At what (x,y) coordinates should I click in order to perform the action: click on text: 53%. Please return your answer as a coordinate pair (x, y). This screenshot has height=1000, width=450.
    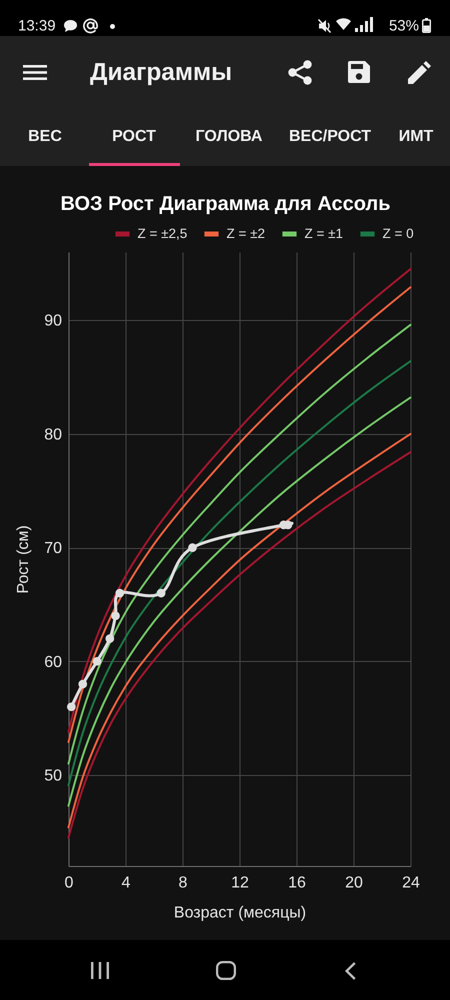
    Looking at the image, I should click on (403, 26).